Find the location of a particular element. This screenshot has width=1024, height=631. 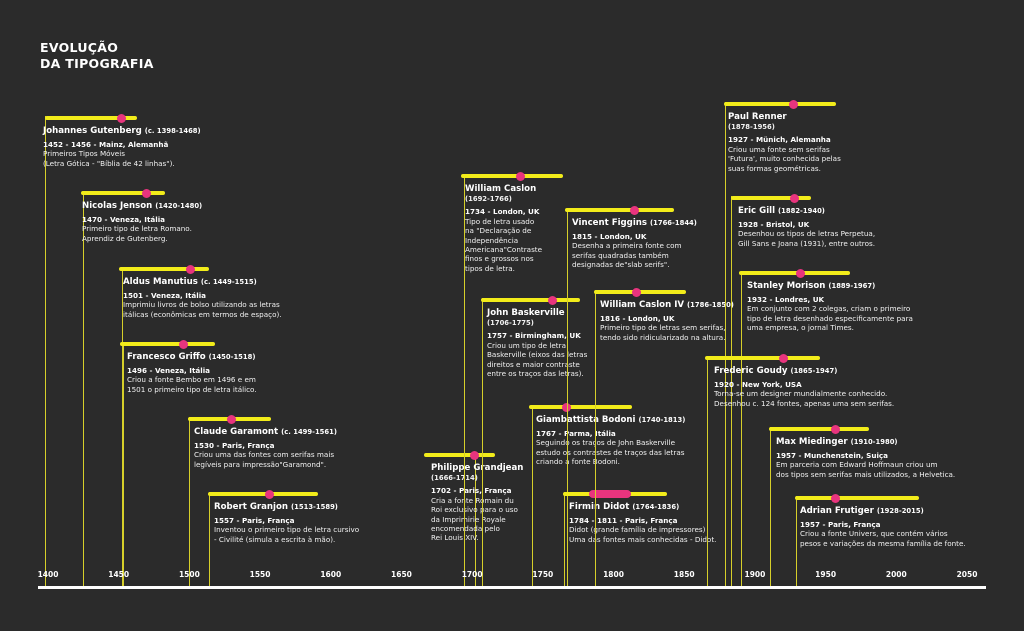

person-lifespan: (1420-1480) is located at coordinates (179, 206).